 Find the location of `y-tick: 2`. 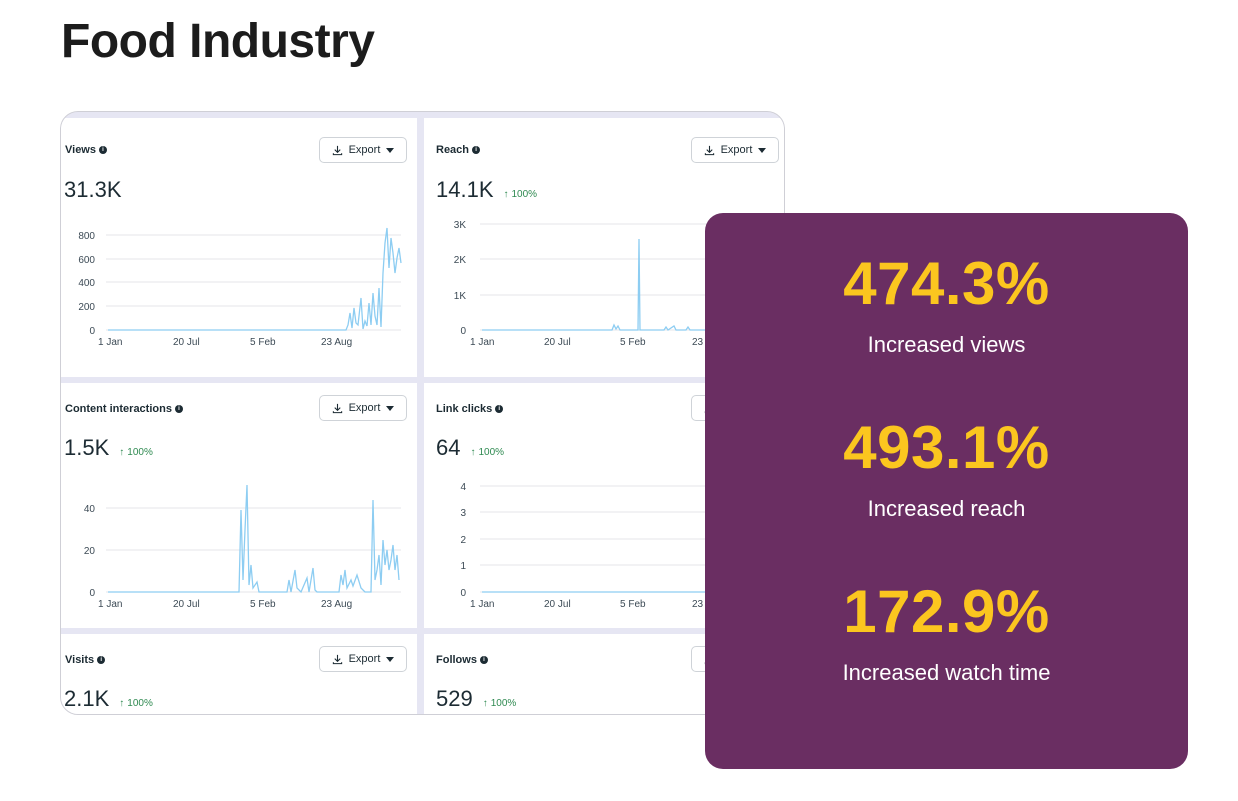

y-tick: 2 is located at coordinates (463, 540).